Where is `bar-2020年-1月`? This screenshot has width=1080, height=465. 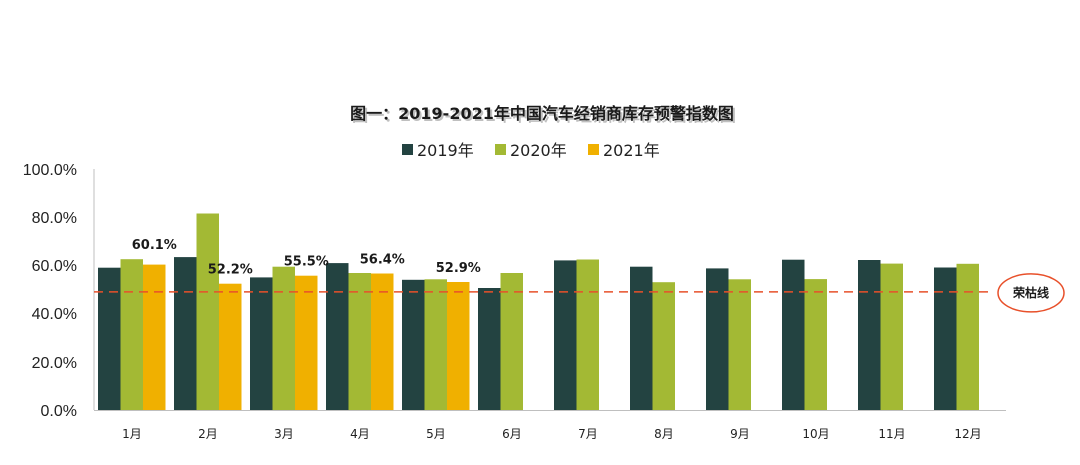 bar-2020年-1月 is located at coordinates (131, 334).